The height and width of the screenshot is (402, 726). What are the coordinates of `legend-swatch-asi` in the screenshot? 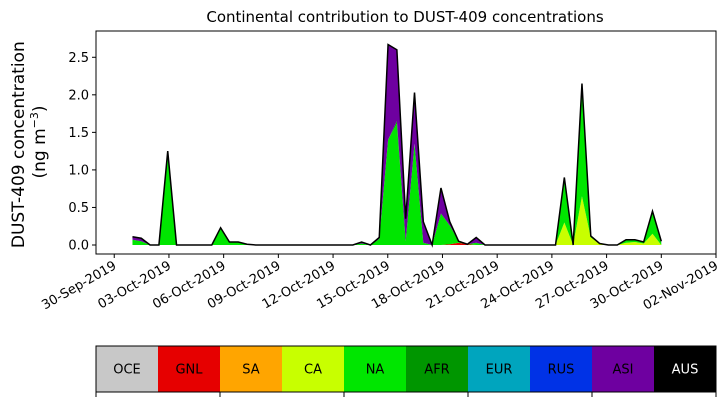 It's located at (623, 369).